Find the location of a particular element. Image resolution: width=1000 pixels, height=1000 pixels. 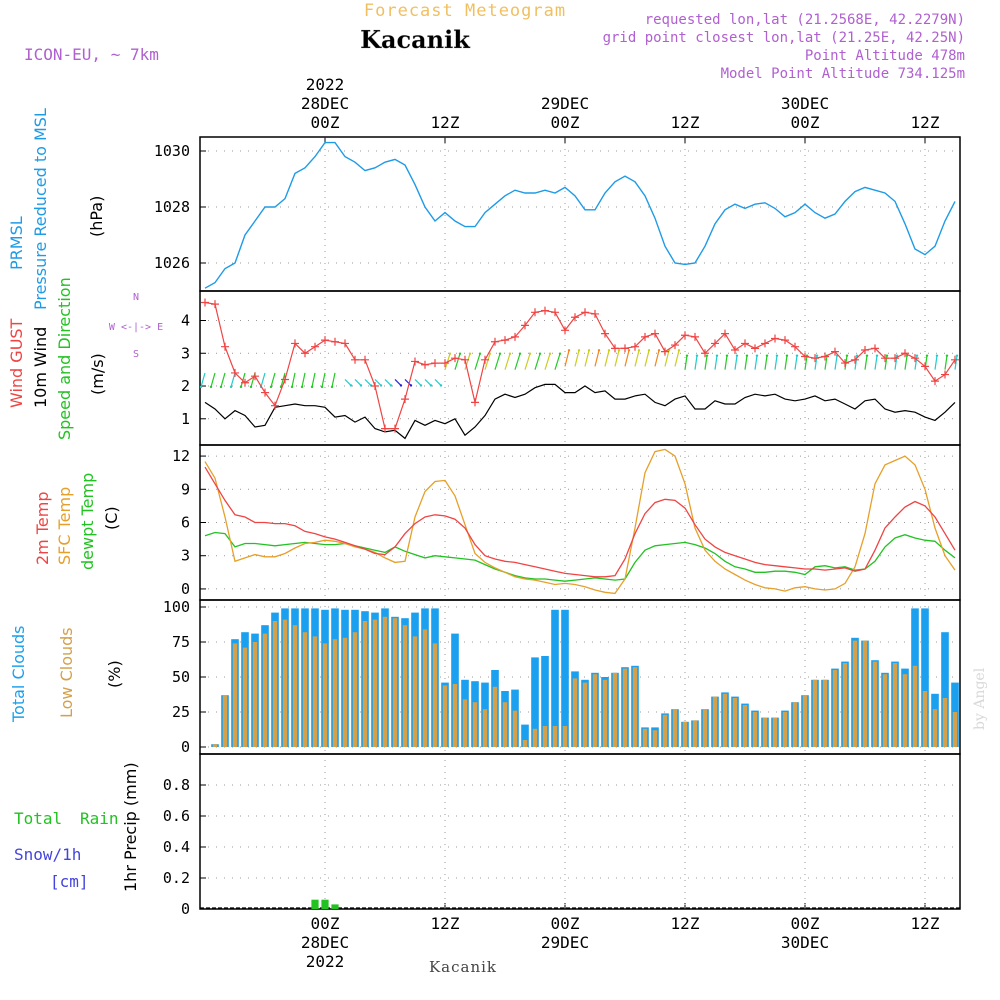

y-tick-label: 0 is located at coordinates (185, 589).